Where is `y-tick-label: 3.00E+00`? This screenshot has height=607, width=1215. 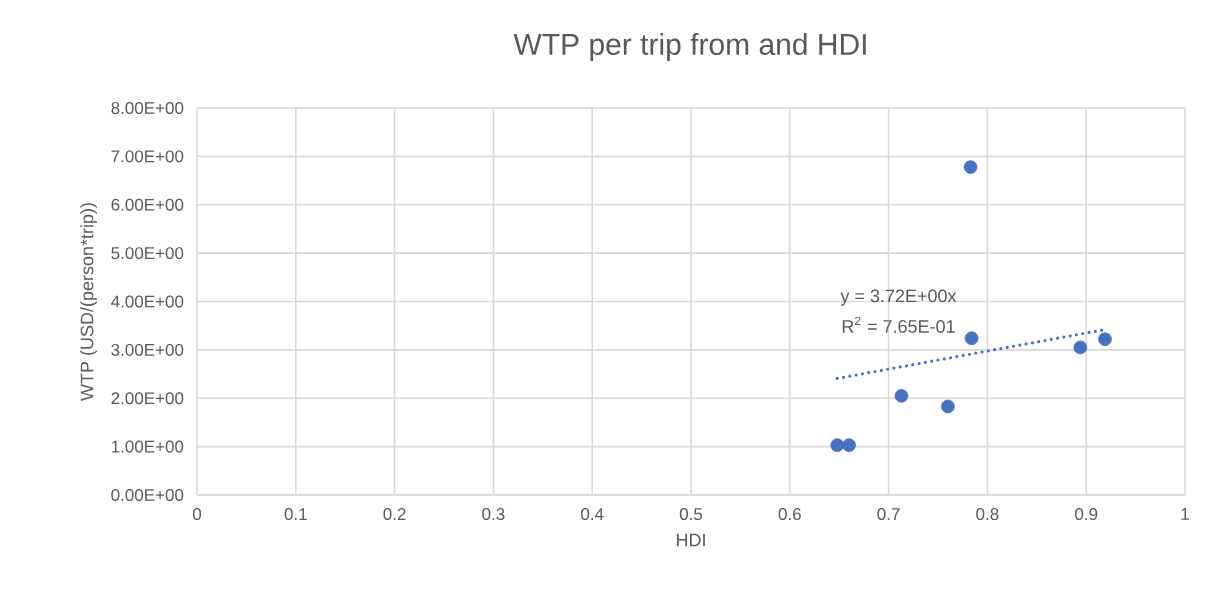
y-tick-label: 3.00E+00 is located at coordinates (147, 349).